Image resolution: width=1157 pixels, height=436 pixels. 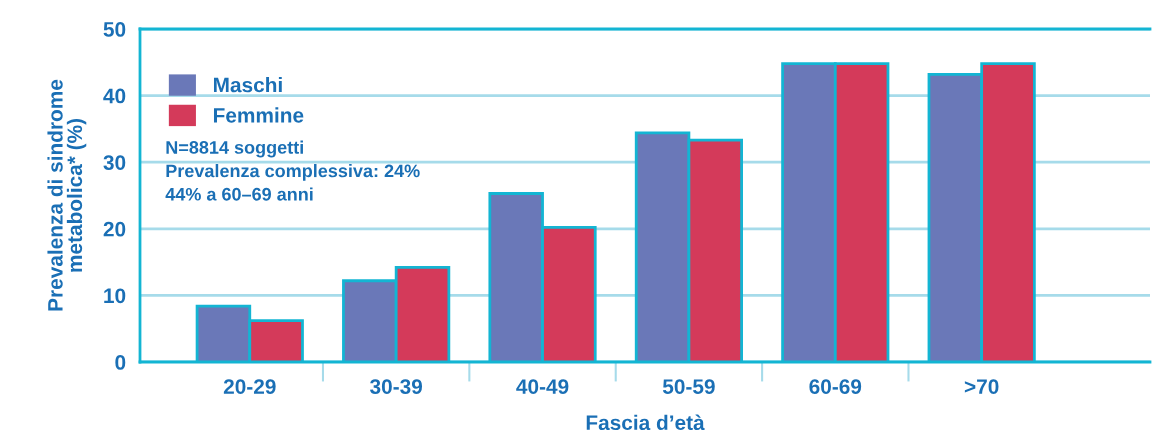 What do you see at coordinates (645, 422) in the screenshot?
I see `x-axis-title: Fascia d’età` at bounding box center [645, 422].